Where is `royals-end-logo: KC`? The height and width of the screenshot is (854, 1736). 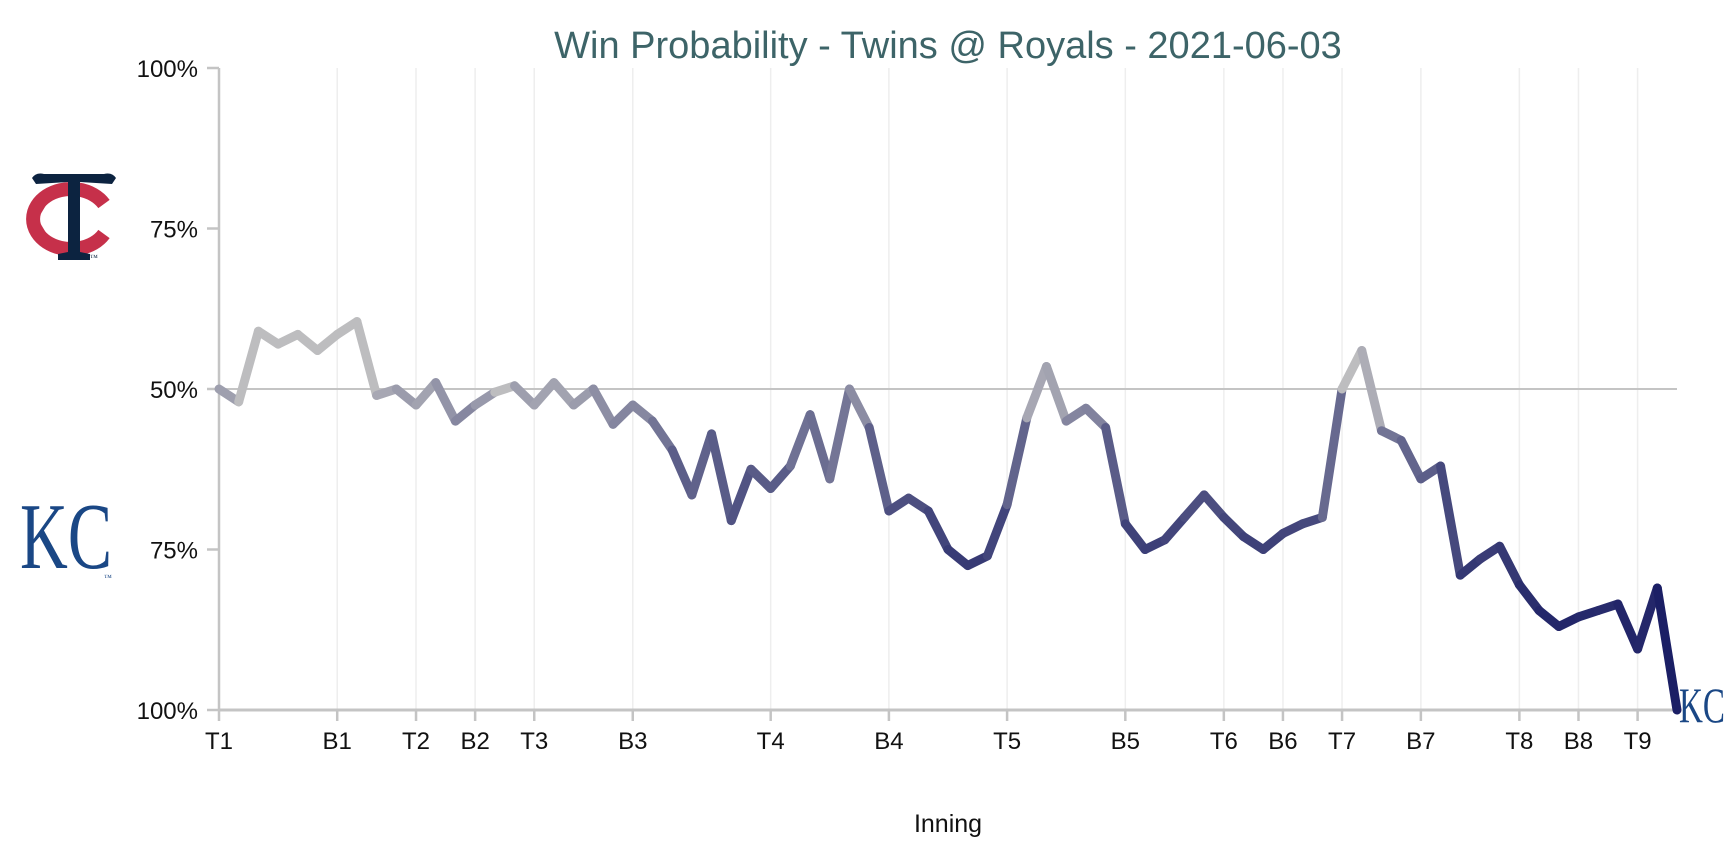 royals-end-logo: KC is located at coordinates (1702, 705).